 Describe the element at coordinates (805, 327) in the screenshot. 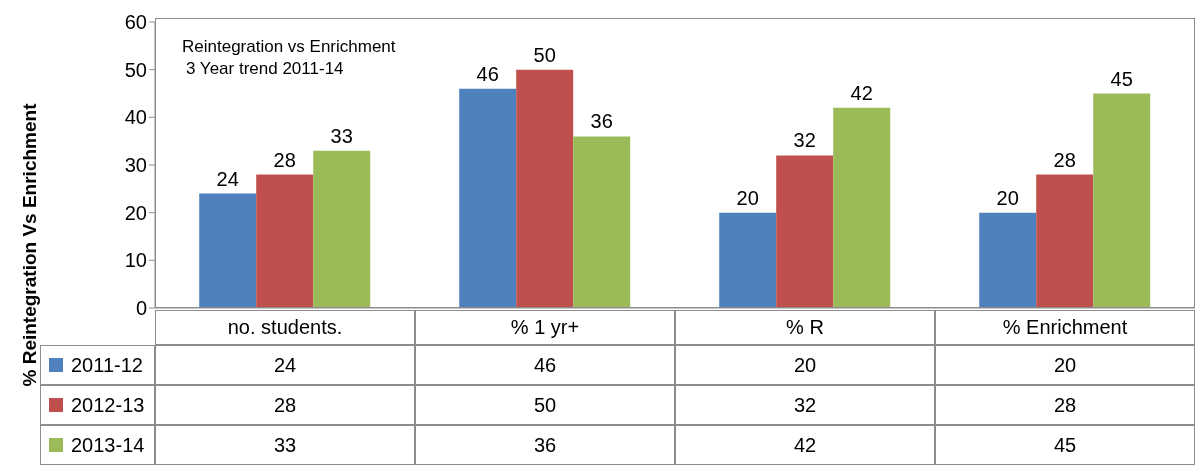

I see `x-tick-label: % R` at that location.